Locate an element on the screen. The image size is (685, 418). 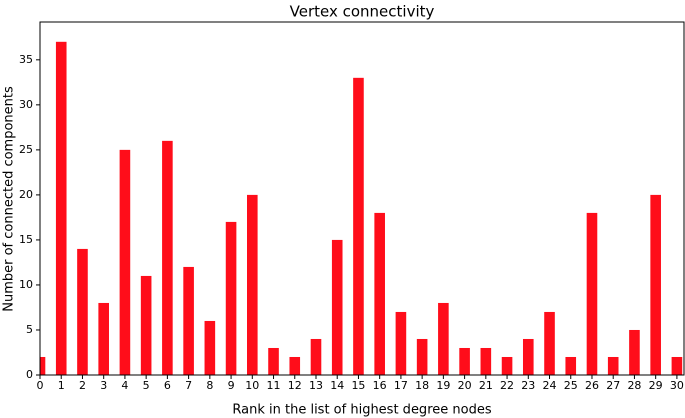
x-tick-label: 20 is located at coordinates (465, 385).